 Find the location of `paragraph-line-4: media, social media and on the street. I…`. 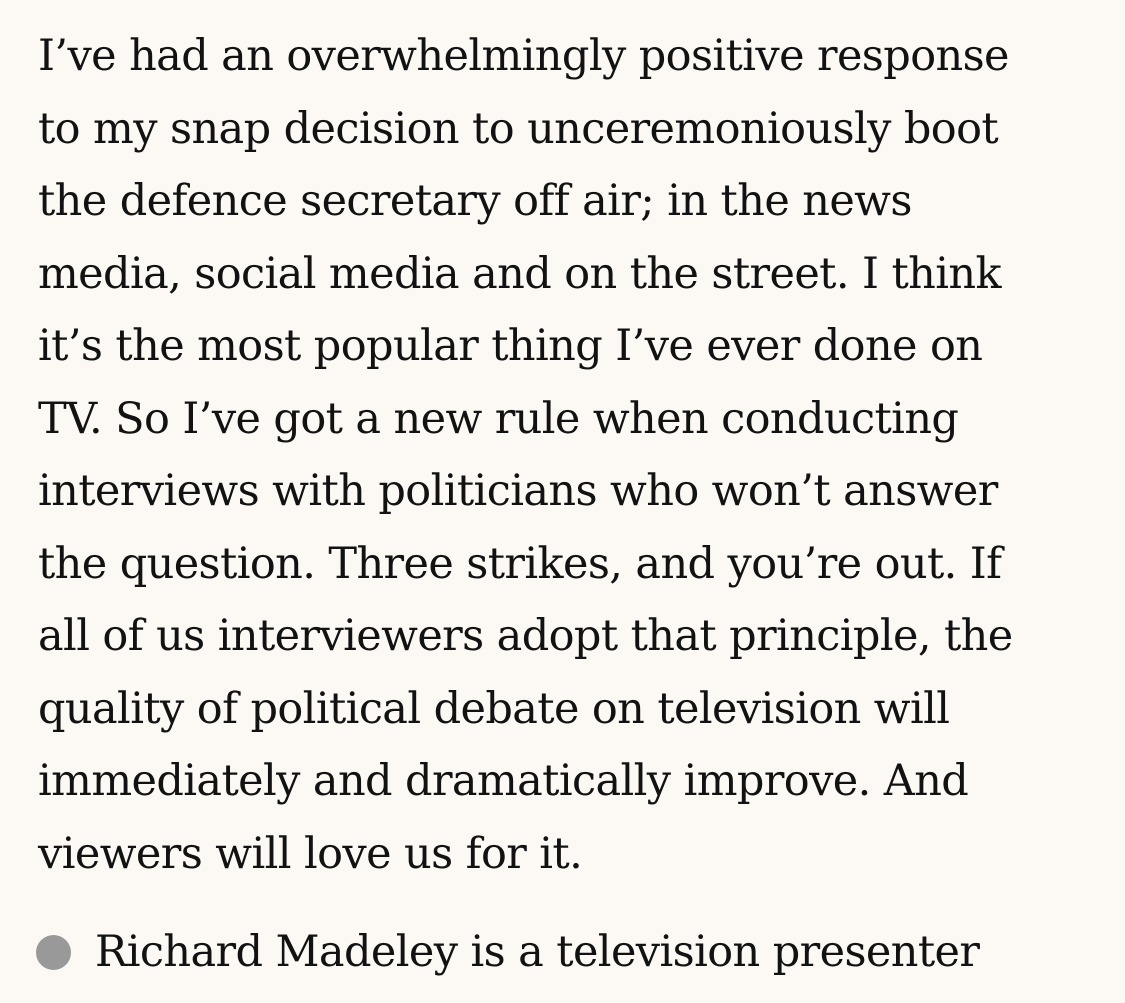

paragraph-line-4: media, social media and on the street. I… is located at coordinates (520, 273).